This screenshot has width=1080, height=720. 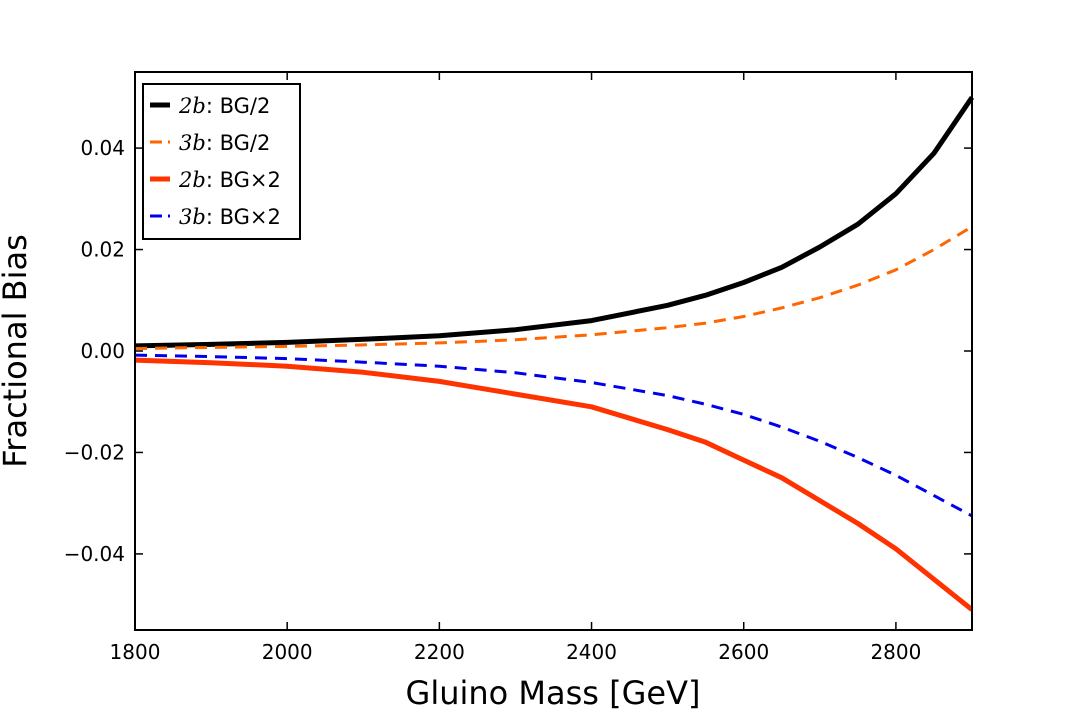 I want to click on x-tick-label: 2200, so click(x=439, y=652).